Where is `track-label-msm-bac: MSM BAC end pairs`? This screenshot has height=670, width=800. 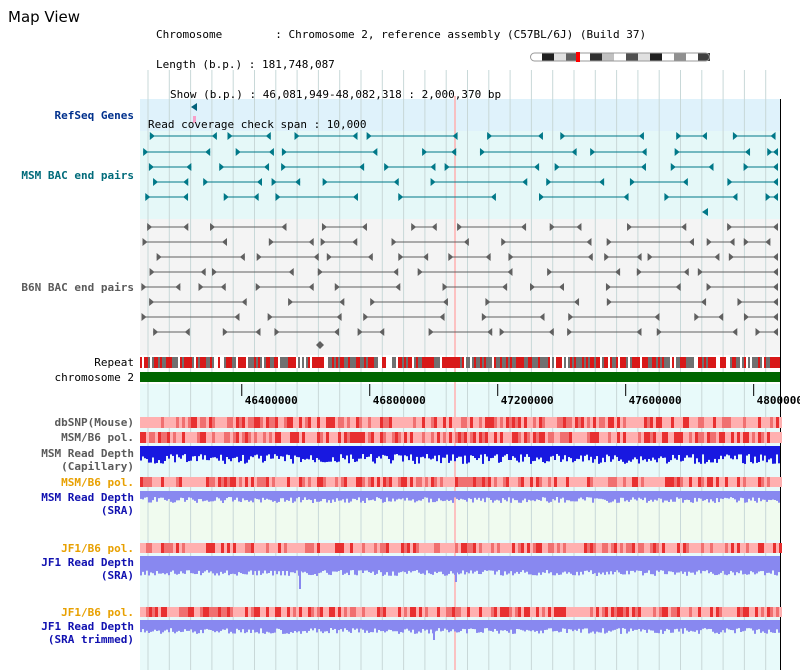
track-label-msm-bac: MSM BAC end pairs is located at coordinates (77, 175).